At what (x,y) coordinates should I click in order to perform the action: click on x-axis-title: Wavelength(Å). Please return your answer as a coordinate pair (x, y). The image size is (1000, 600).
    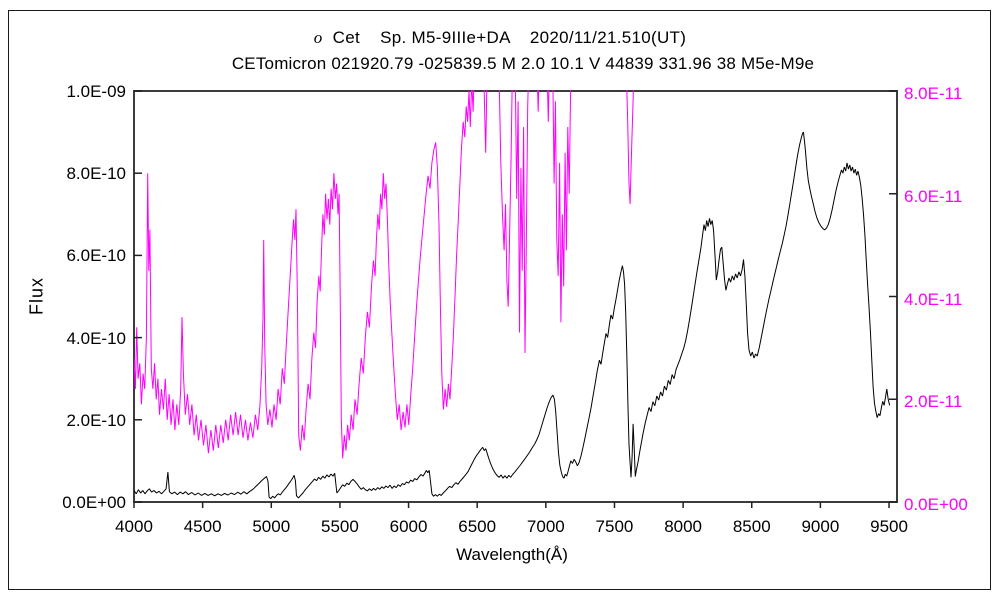
    Looking at the image, I should click on (512, 554).